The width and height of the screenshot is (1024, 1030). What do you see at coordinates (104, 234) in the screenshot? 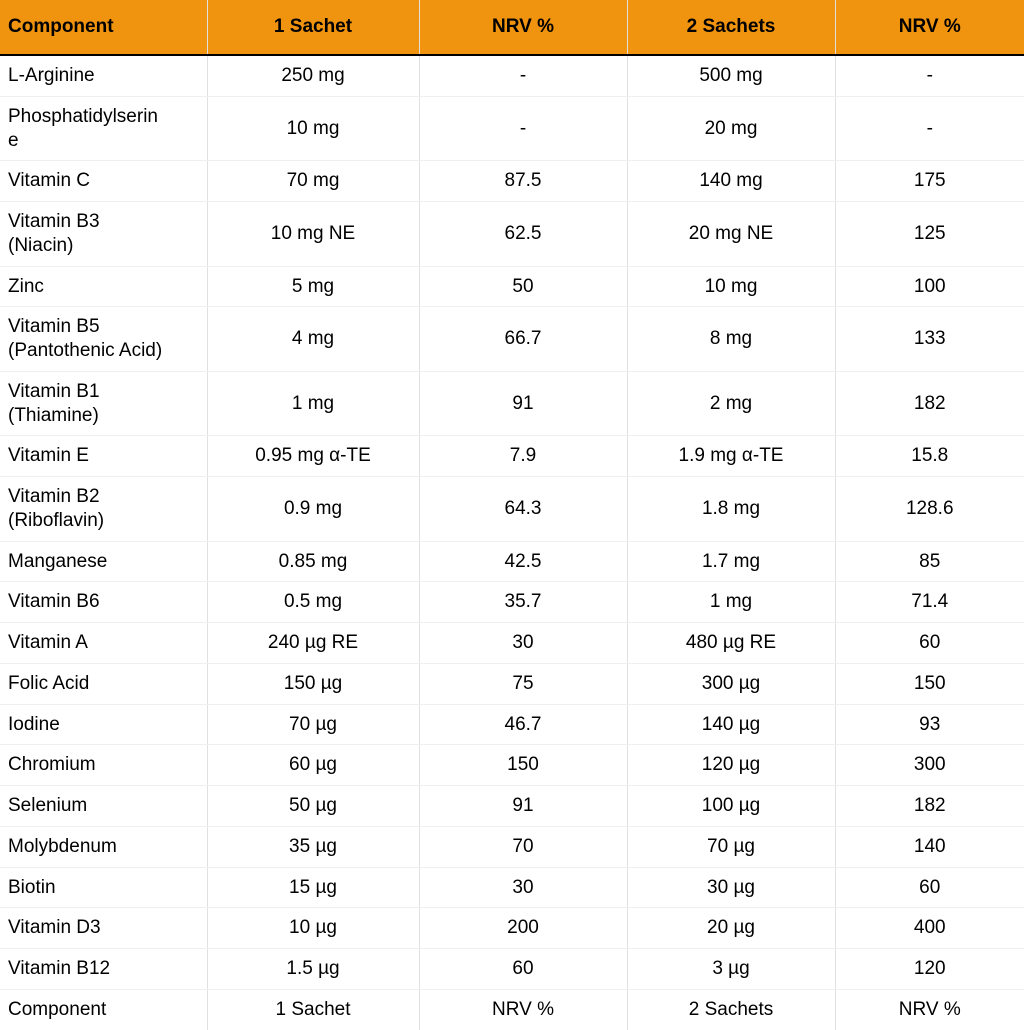
I see `cell-component: Vitamin B3 (Niacin)` at bounding box center [104, 234].